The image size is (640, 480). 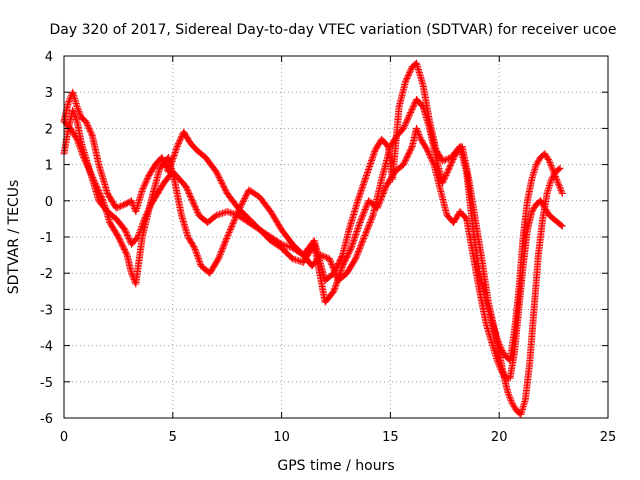 I want to click on y-tick-label: 0, so click(x=49, y=202).